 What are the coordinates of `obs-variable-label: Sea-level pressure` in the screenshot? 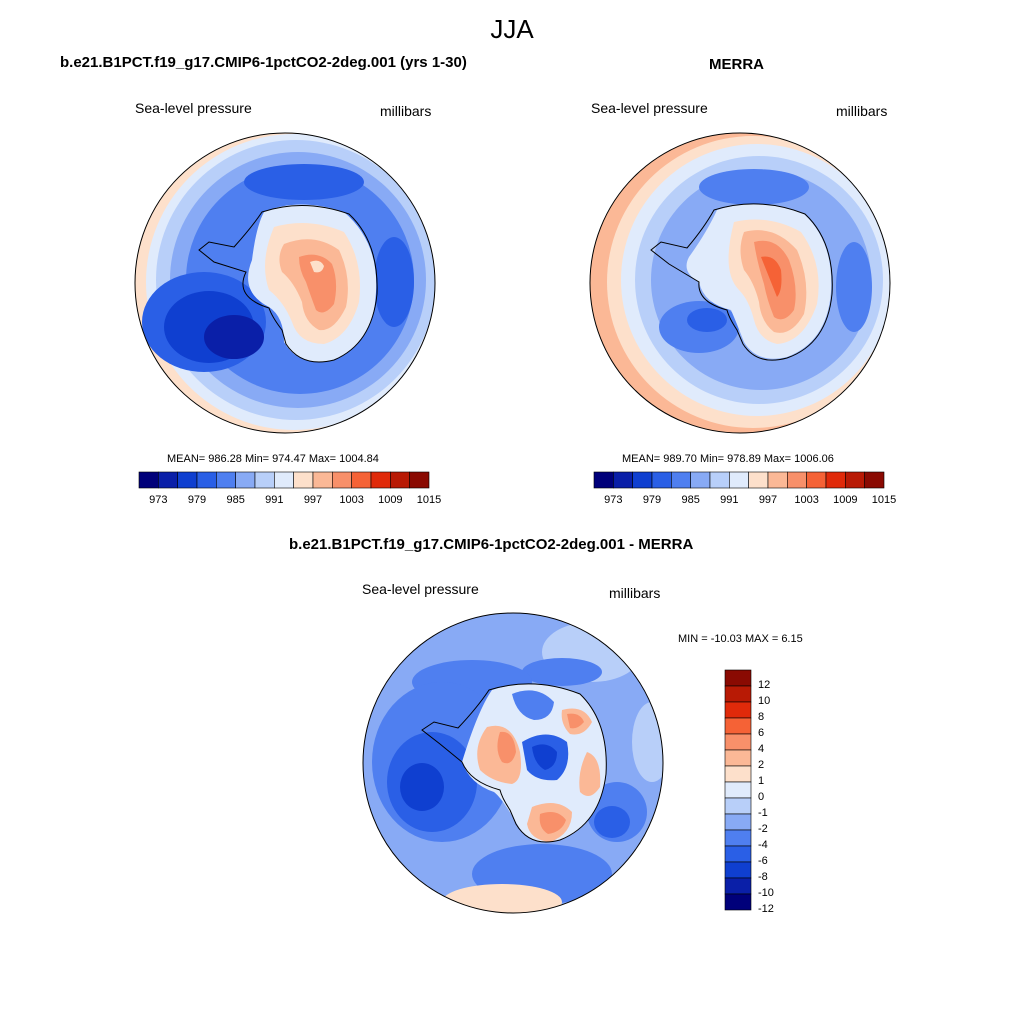 It's located at (649, 108).